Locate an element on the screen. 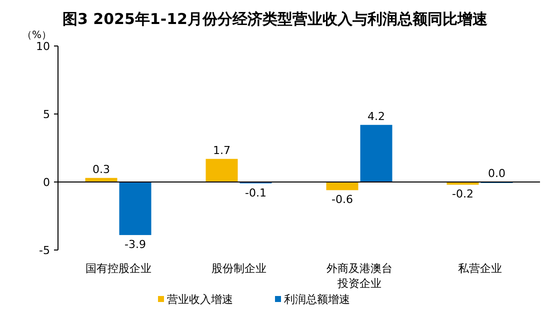 This screenshot has height=320, width=551. ylabel: （%） is located at coordinates (37, 35).